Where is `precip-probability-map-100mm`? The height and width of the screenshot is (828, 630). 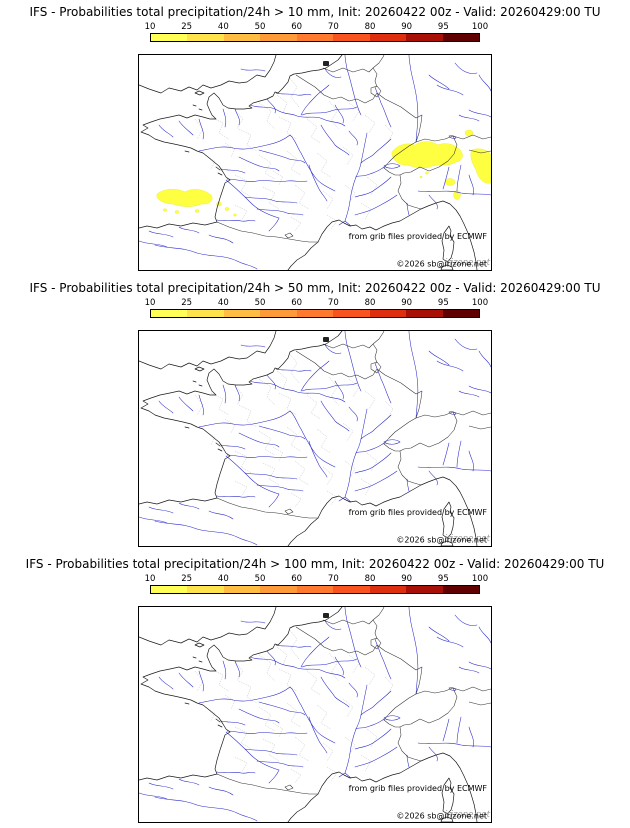
precip-probability-map-100mm is located at coordinates (315, 714).